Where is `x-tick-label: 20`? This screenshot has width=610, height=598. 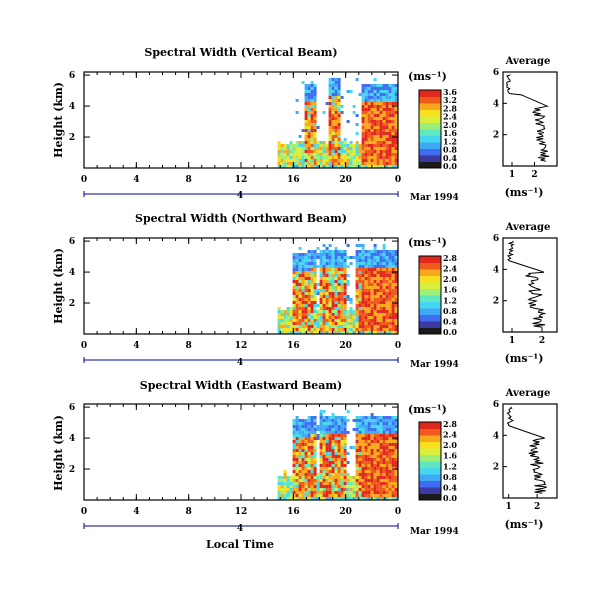 x-tick-label: 20 is located at coordinates (345, 180).